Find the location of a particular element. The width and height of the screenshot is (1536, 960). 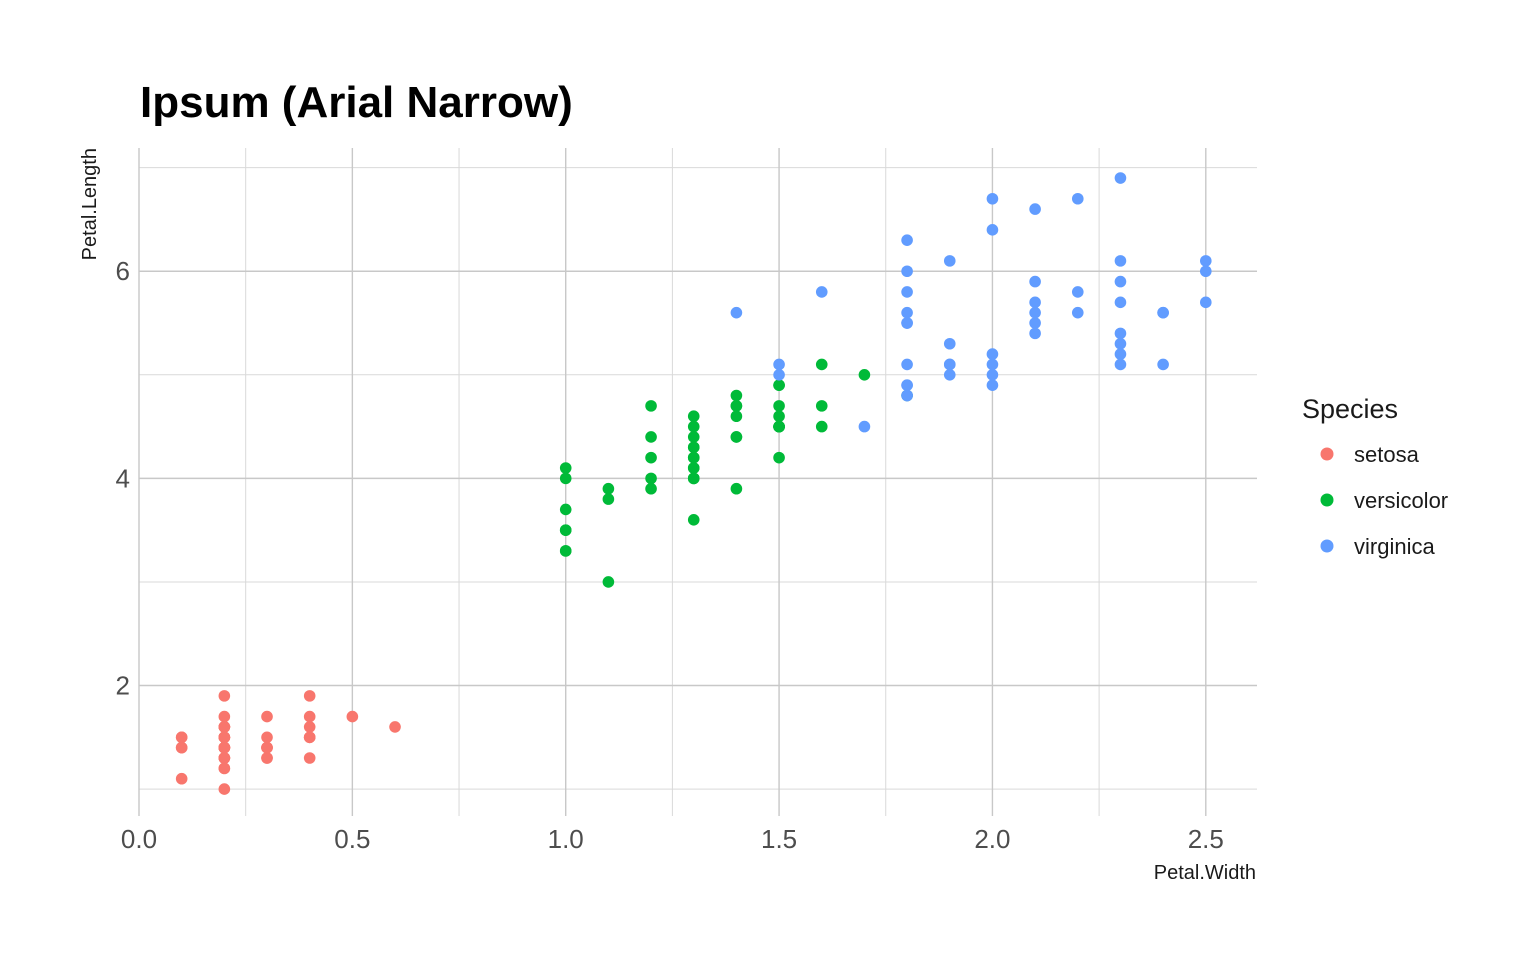

legend-items: setosa versicolor virginica is located at coordinates (1384, 500).